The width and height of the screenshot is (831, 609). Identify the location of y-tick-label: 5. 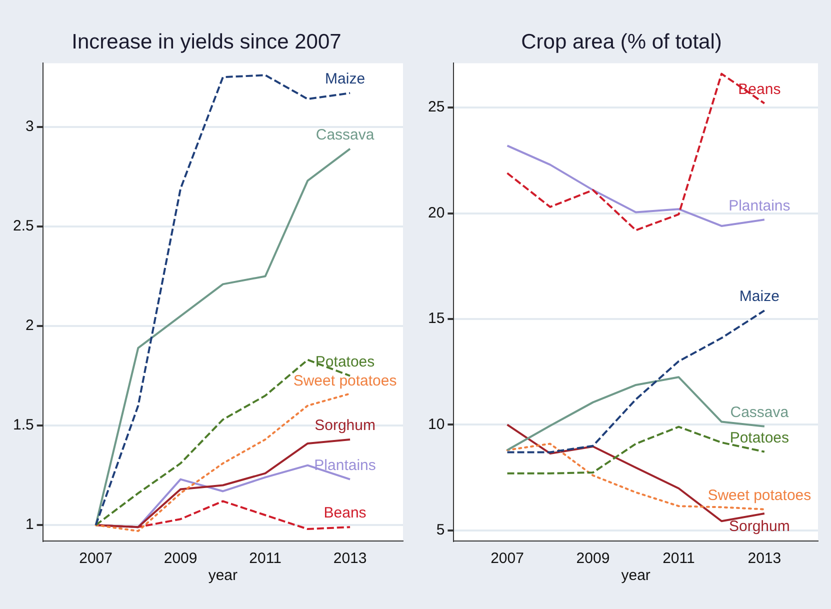
(440, 530).